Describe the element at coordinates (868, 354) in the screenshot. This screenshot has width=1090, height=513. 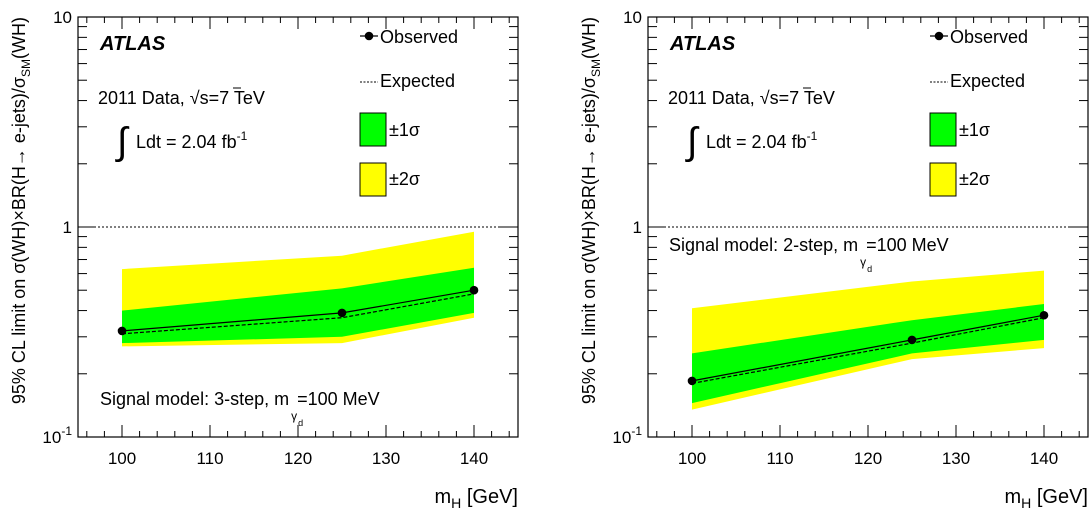
I see `band-1sigma` at that location.